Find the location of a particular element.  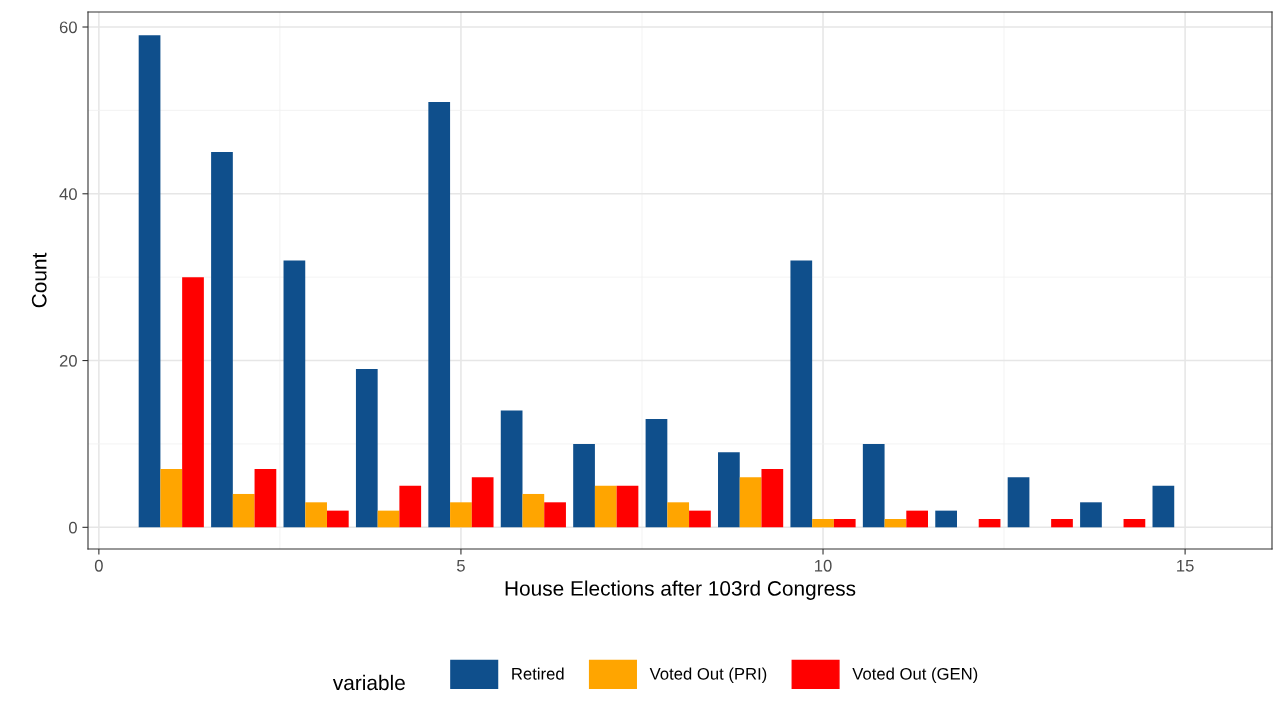

legend-title: variable is located at coordinates (368, 682).